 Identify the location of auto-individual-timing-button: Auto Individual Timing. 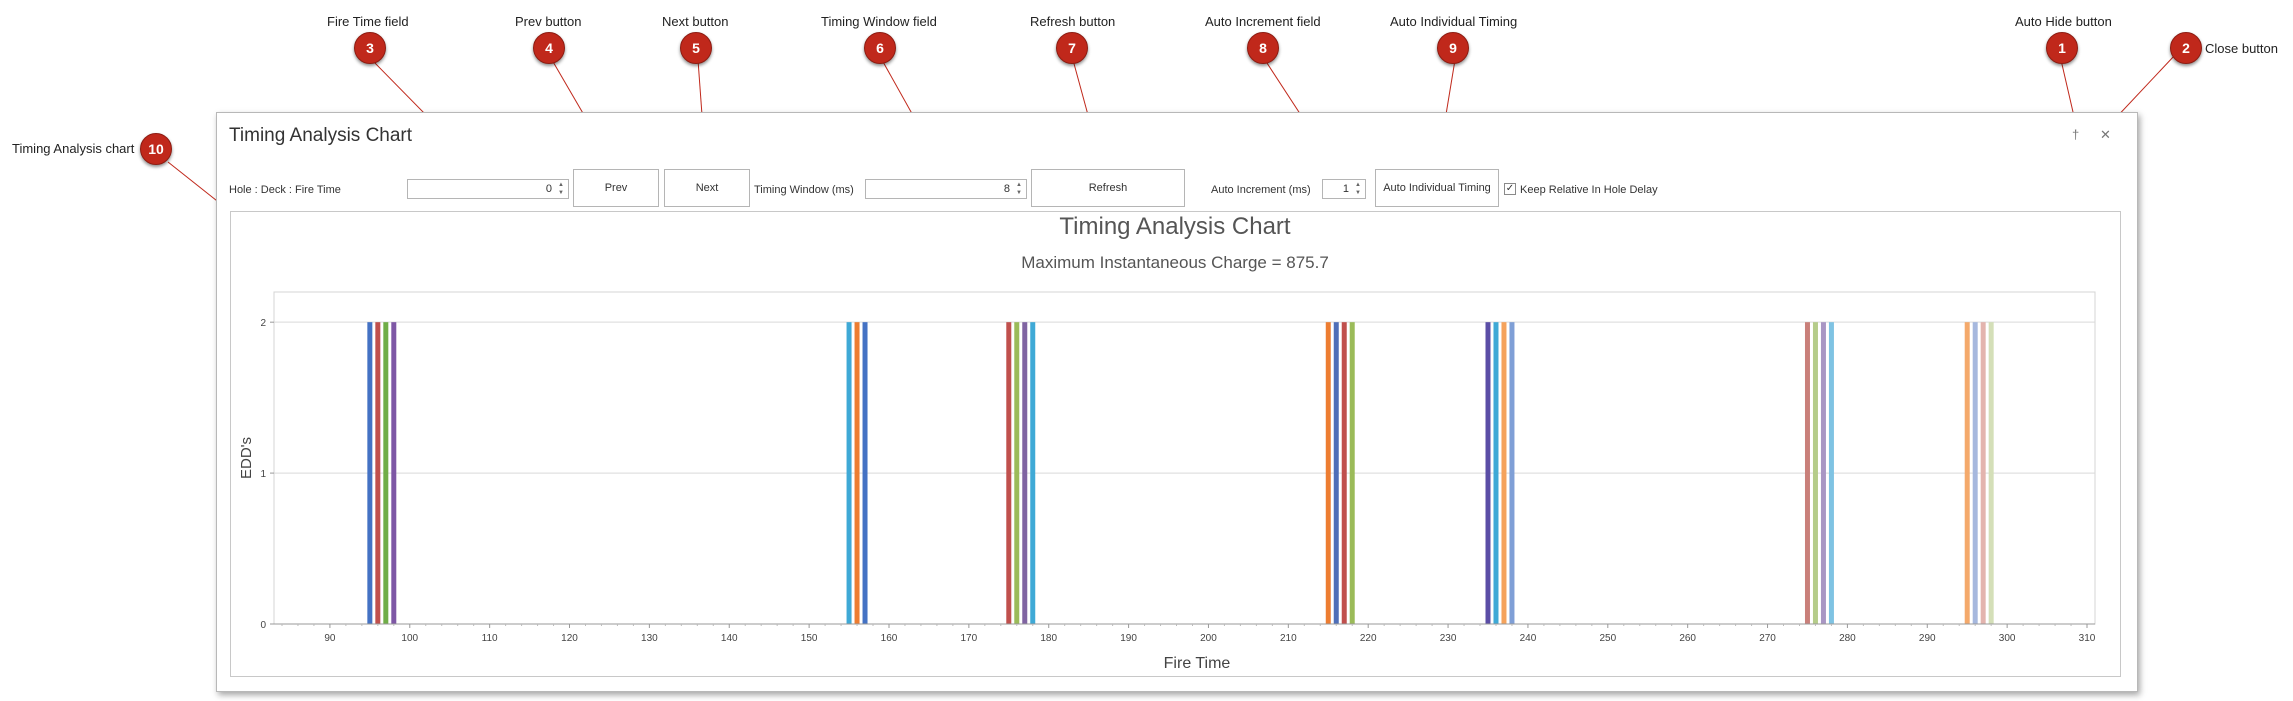
(1437, 188).